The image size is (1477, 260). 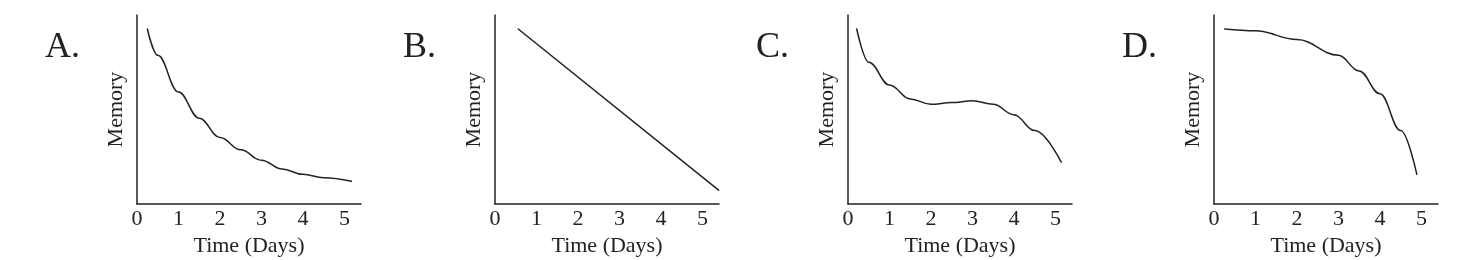 What do you see at coordinates (420, 45) in the screenshot?
I see `chart-title: B.` at bounding box center [420, 45].